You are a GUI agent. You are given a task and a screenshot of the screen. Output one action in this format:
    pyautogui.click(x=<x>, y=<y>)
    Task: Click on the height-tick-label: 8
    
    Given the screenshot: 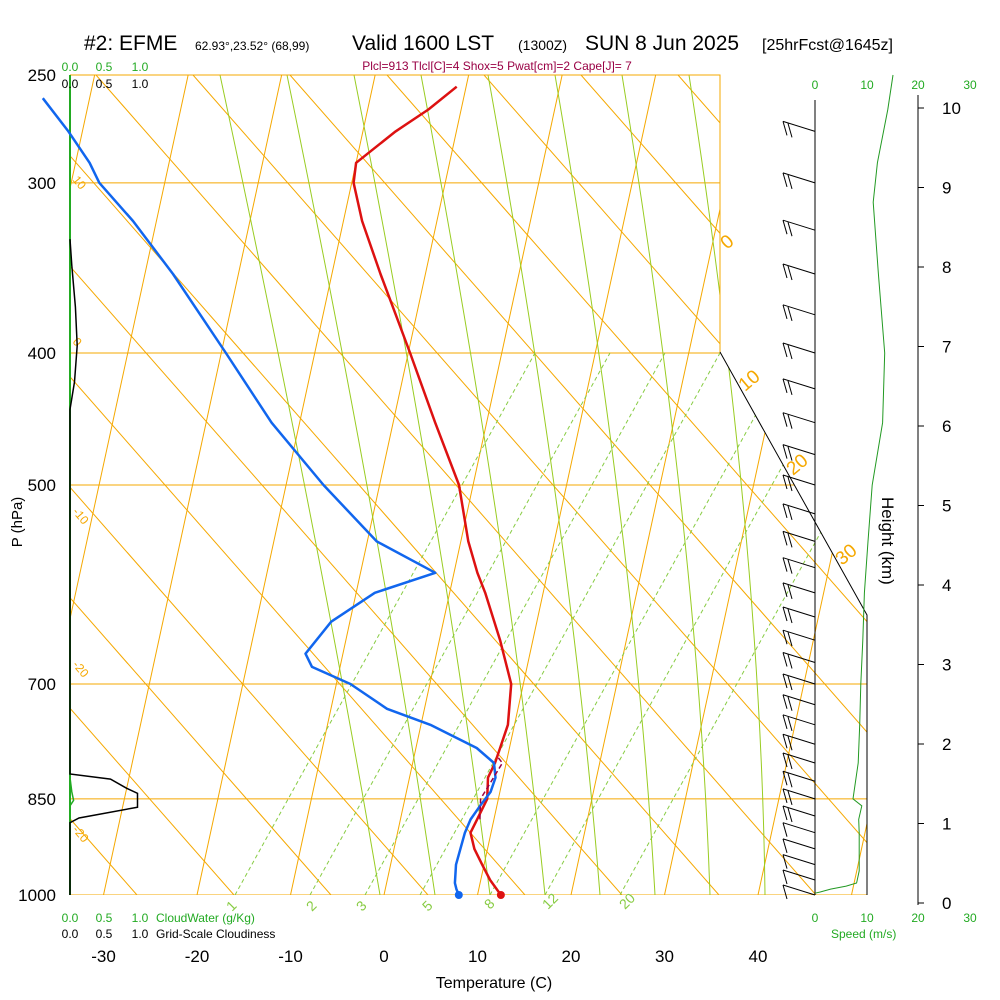 What is the action you would take?
    pyautogui.click(x=946, y=267)
    